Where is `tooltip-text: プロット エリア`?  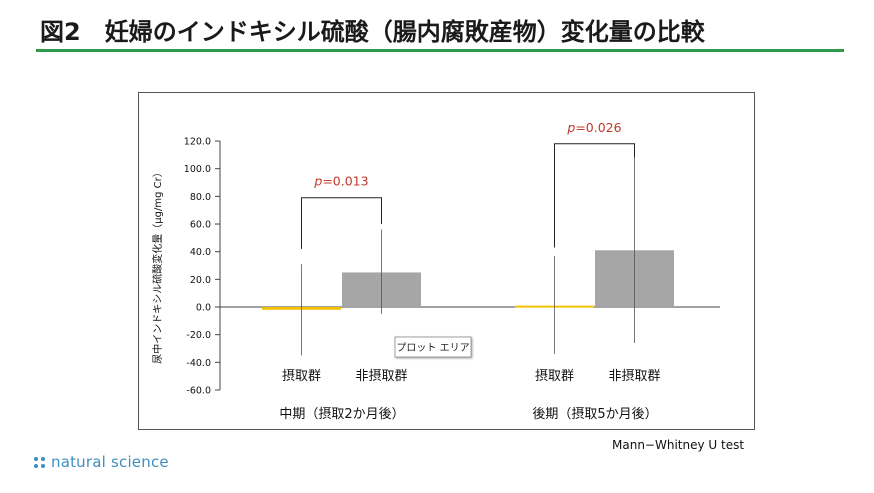
tooltip-text: プロット エリア is located at coordinates (432, 348).